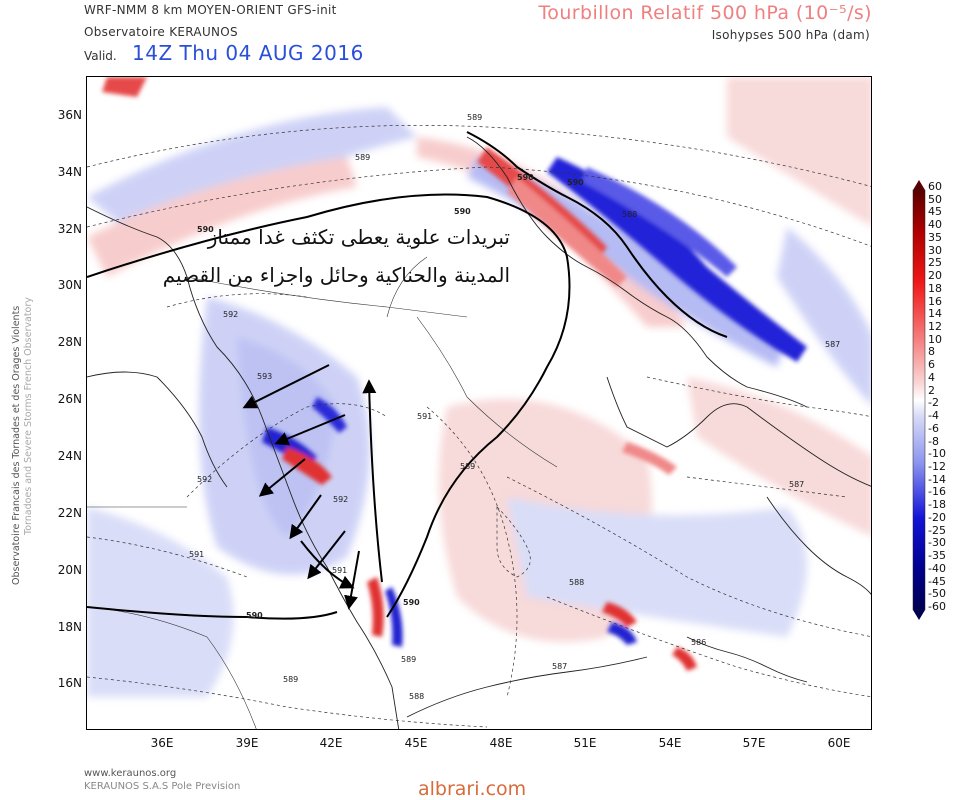 Image resolution: width=960 pixels, height=800 pixels. What do you see at coordinates (248, 53) in the screenshot?
I see `valid-time: 14Z Thu 04 AUG 2016` at bounding box center [248, 53].